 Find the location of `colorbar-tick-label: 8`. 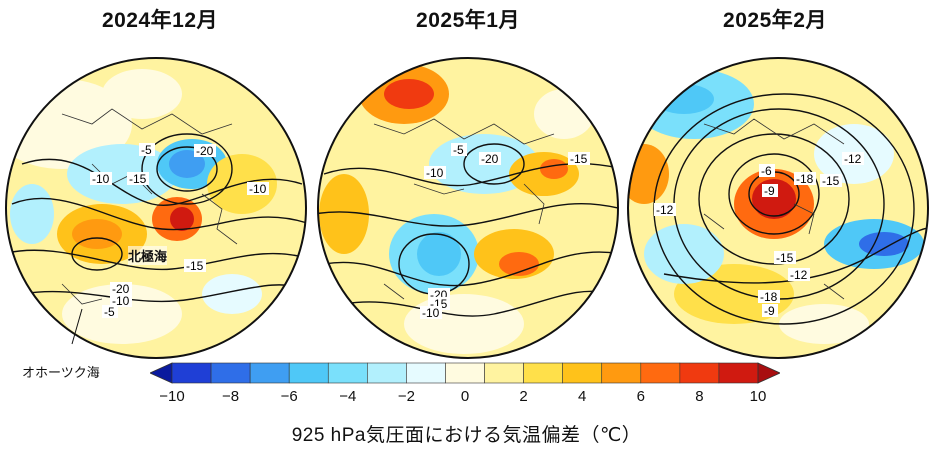

colorbar-tick-label: 8 is located at coordinates (699, 396).